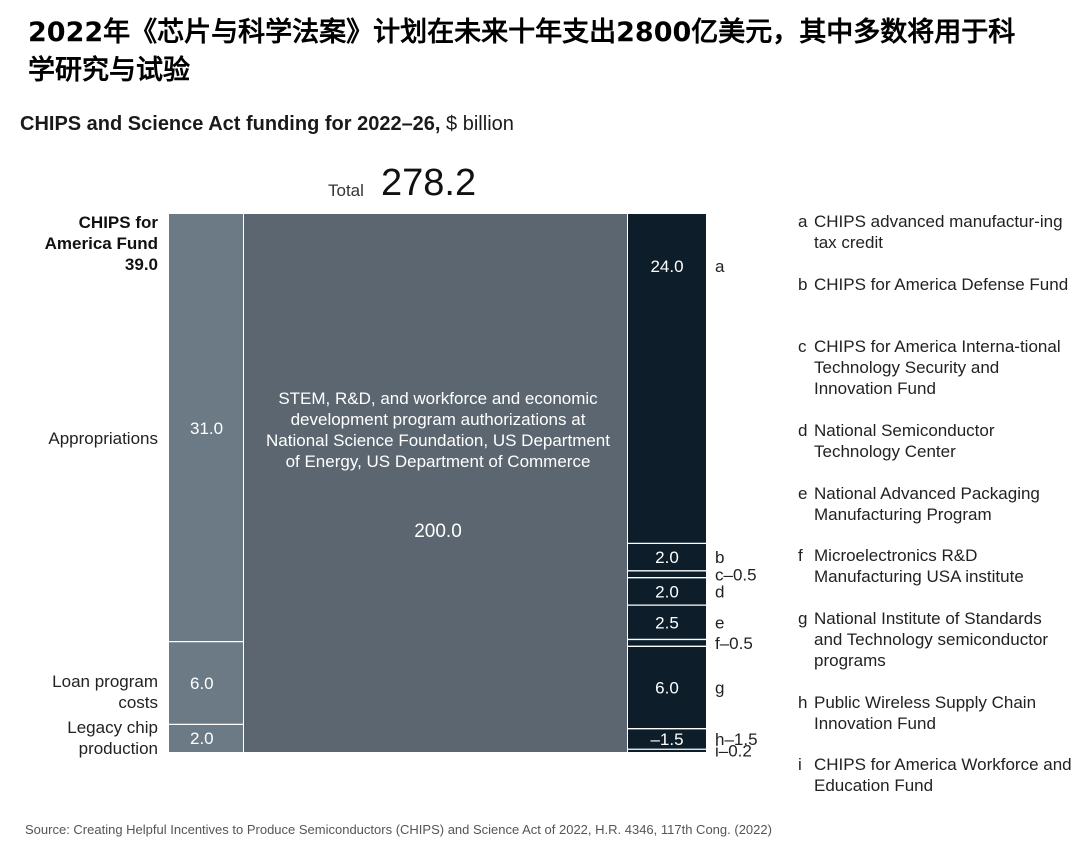  I want to click on segment-key-label: g, so click(719, 687).